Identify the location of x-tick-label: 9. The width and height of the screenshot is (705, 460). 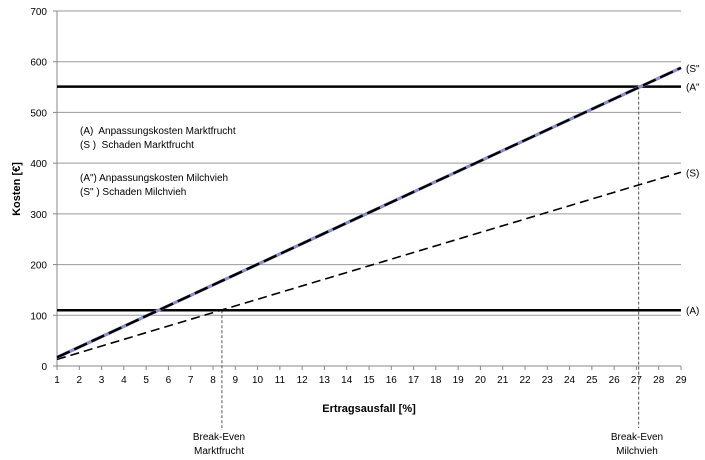
(236, 380).